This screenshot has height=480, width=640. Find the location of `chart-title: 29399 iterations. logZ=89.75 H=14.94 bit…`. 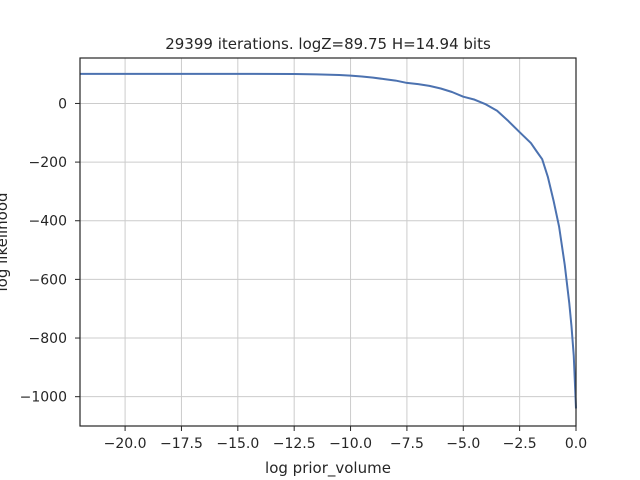

chart-title: 29399 iterations. logZ=89.75 H=14.94 bit… is located at coordinates (328, 44).